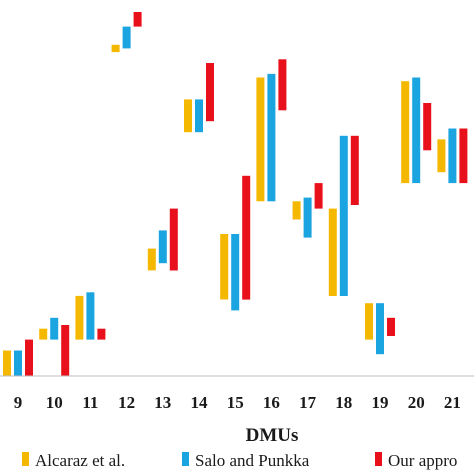 The height and width of the screenshot is (474, 474). Describe the element at coordinates (115, 48) in the screenshot. I see `bar-alcaraz-et-al--dmu-12` at that location.